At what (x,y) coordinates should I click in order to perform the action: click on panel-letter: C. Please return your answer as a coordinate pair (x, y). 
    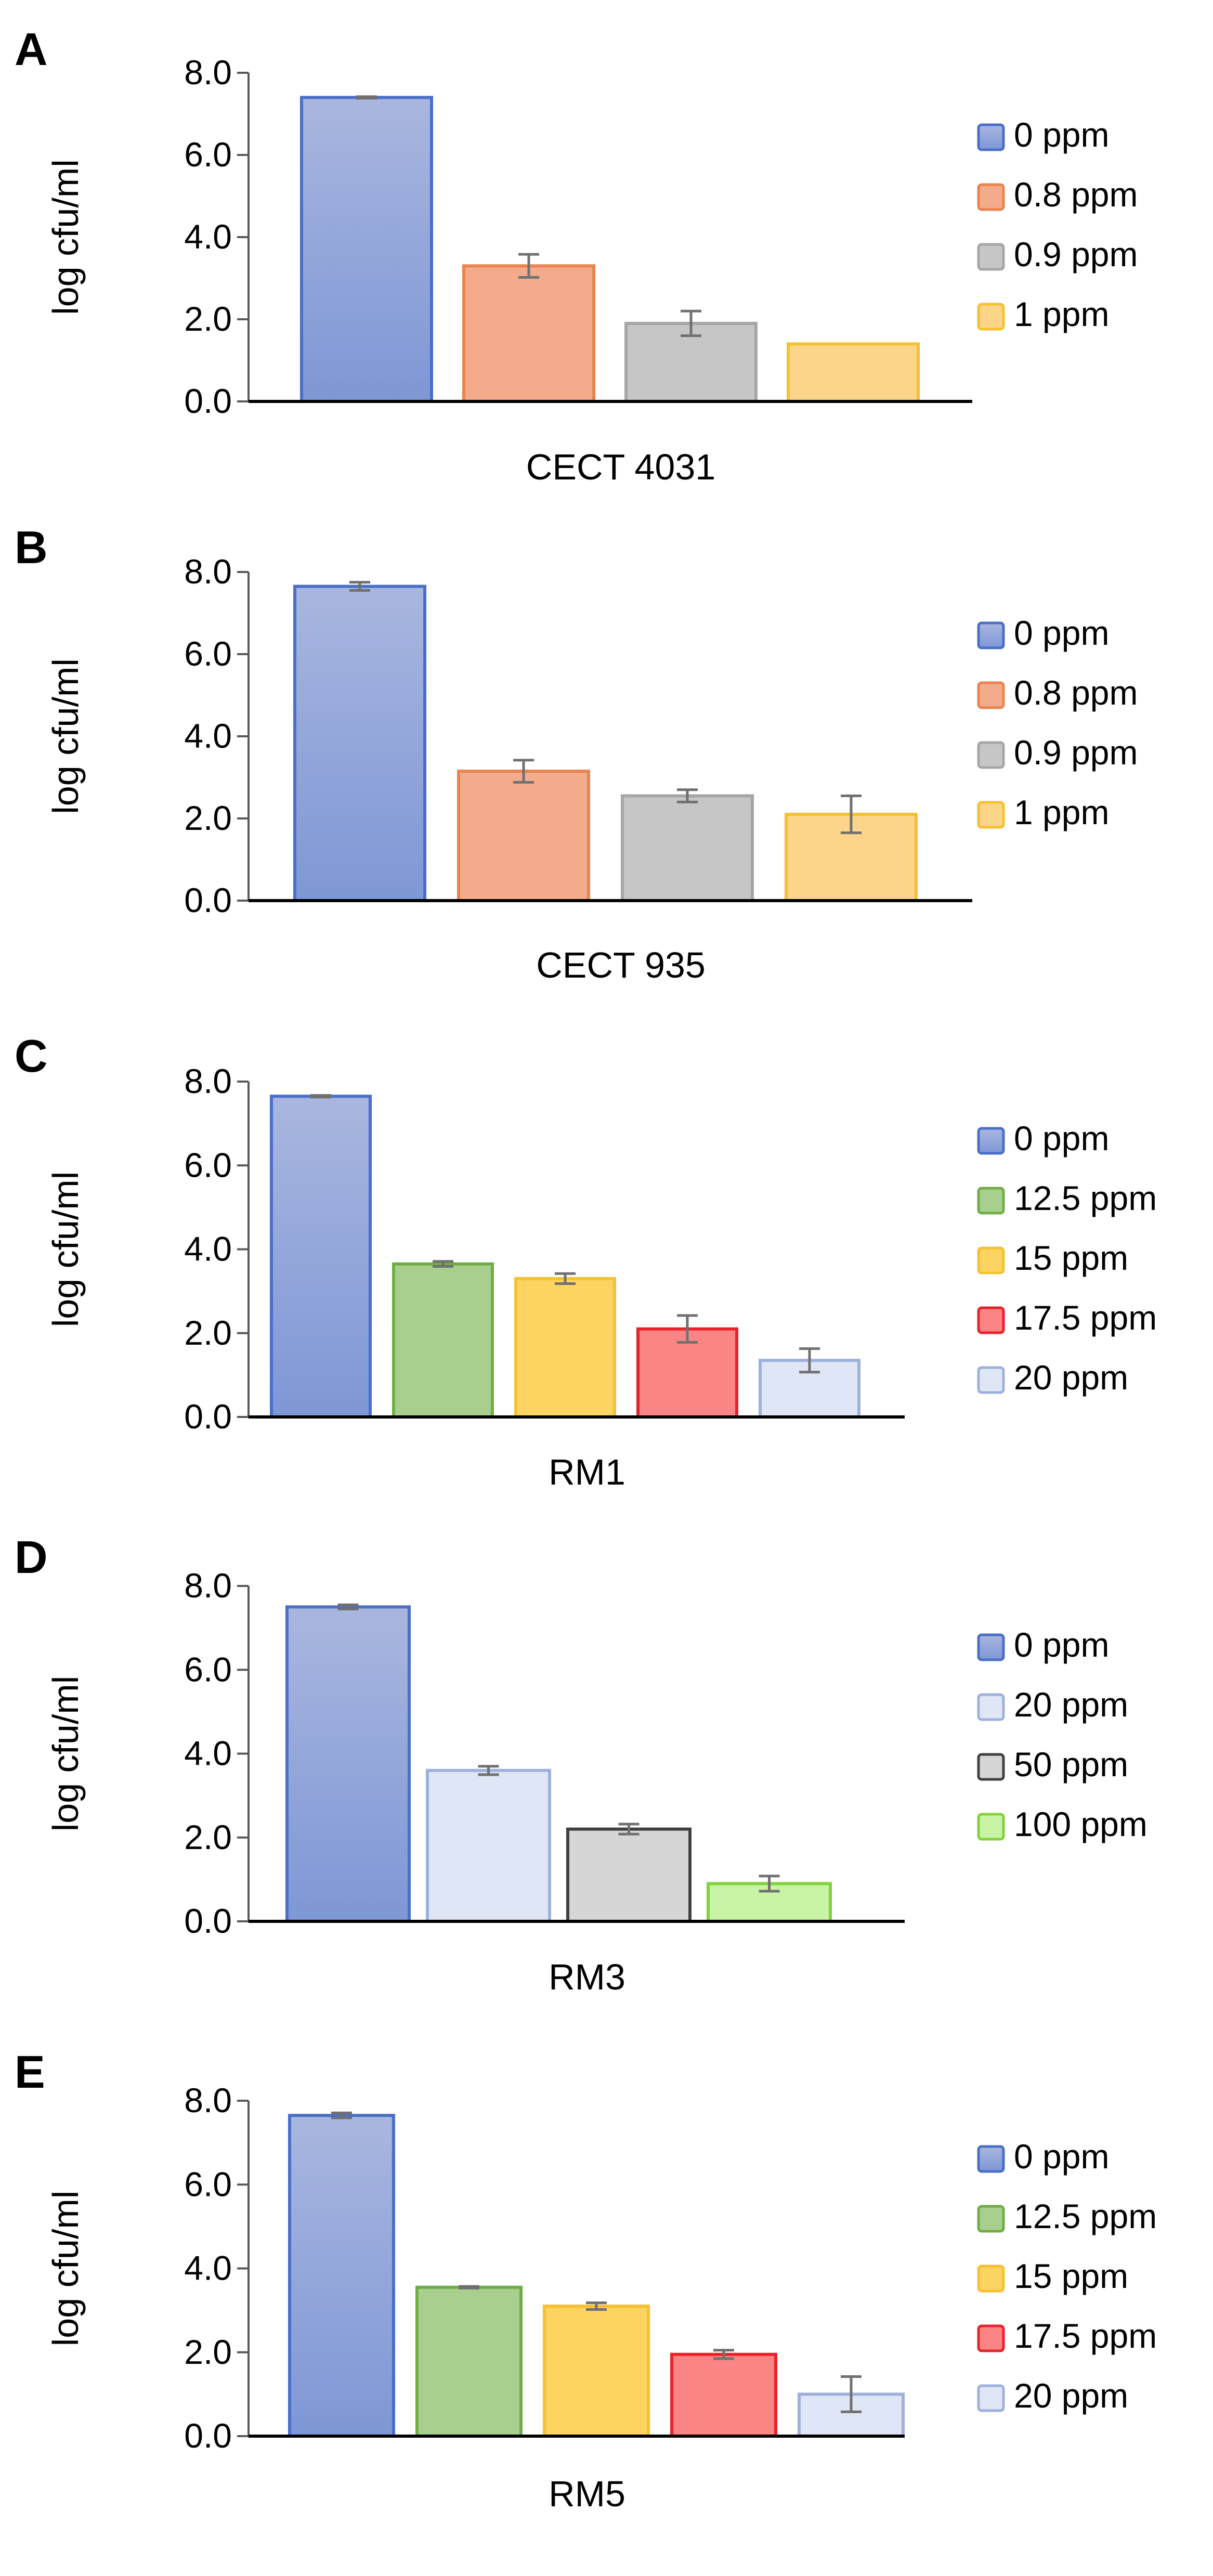
    Looking at the image, I should click on (31, 1056).